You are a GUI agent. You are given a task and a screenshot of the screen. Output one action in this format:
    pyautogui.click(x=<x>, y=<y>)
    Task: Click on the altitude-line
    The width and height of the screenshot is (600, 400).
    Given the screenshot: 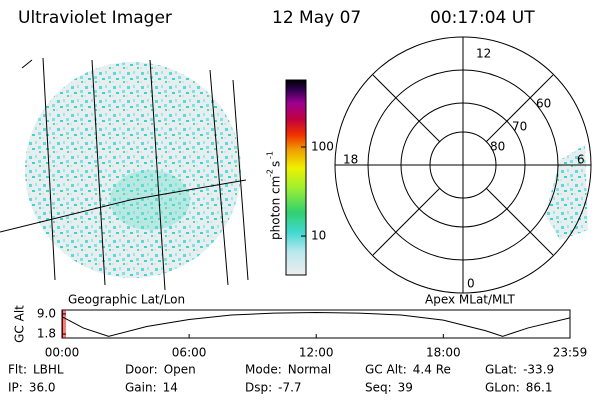 What is the action you would take?
    pyautogui.click(x=316, y=324)
    